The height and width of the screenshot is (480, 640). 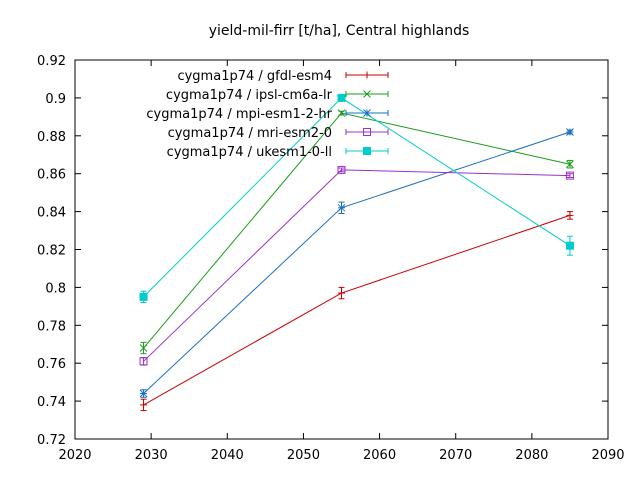 What do you see at coordinates (249, 152) in the screenshot?
I see `legend-label: cygma1p74 / ukesm1-0-ll` at bounding box center [249, 152].